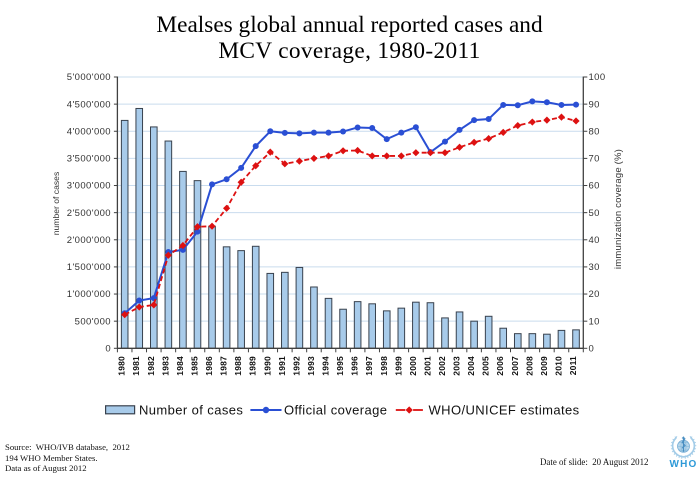  What do you see at coordinates (165, 366) in the screenshot?
I see `svg-text: 1983` at bounding box center [165, 366].